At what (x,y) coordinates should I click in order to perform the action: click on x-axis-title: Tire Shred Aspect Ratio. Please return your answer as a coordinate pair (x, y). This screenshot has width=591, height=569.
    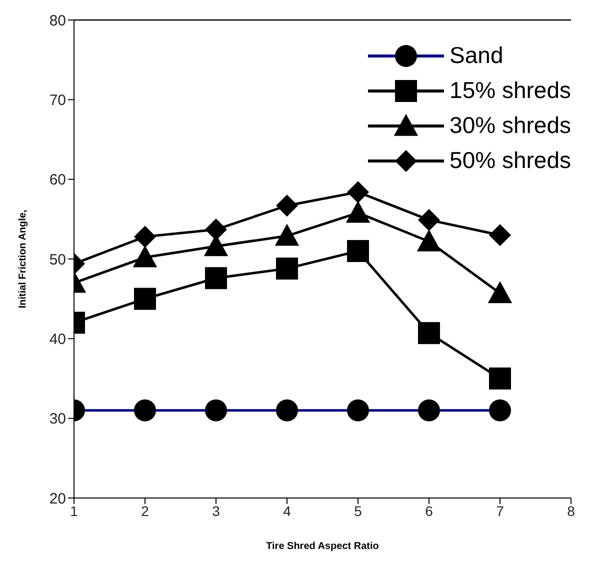
    Looking at the image, I should click on (322, 546).